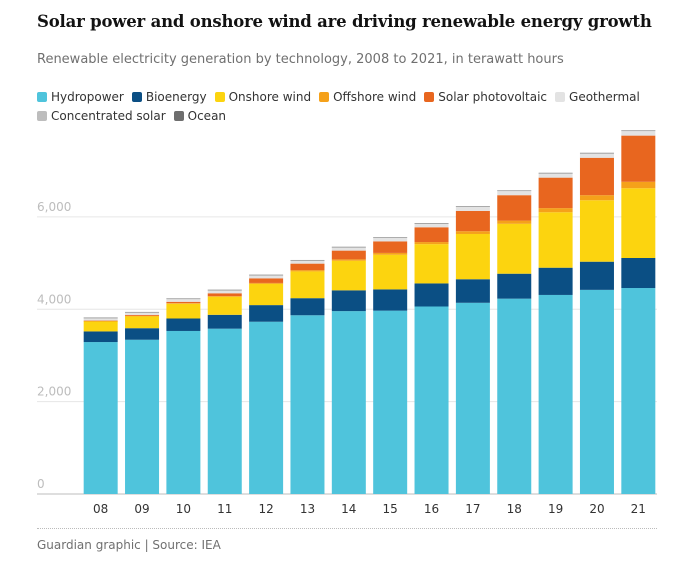 Image resolution: width=679 pixels, height=565 pixels. I want to click on footer-divider, so click(347, 529).